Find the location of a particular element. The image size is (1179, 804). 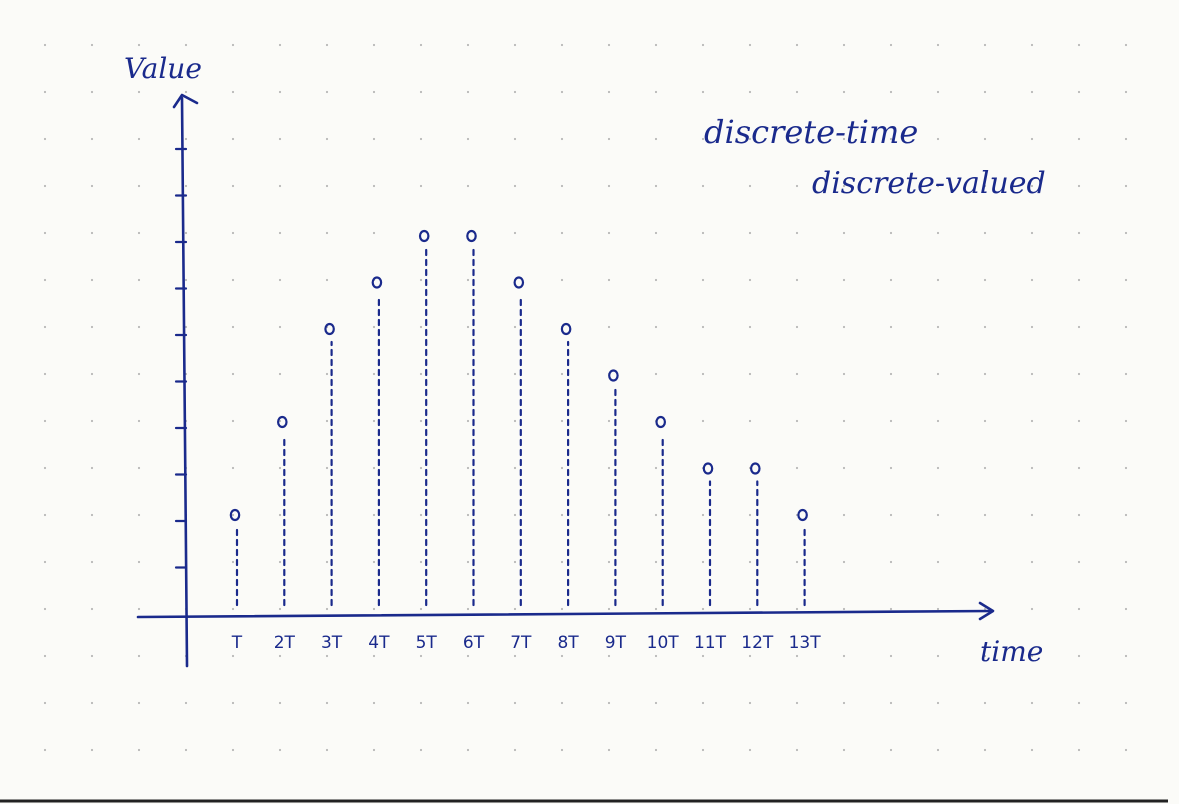

x-tick-labels: T 2T 3T 4T 5T 6T 7T 8T 9T 10T 11T 12T 13T is located at coordinates (526, 643).